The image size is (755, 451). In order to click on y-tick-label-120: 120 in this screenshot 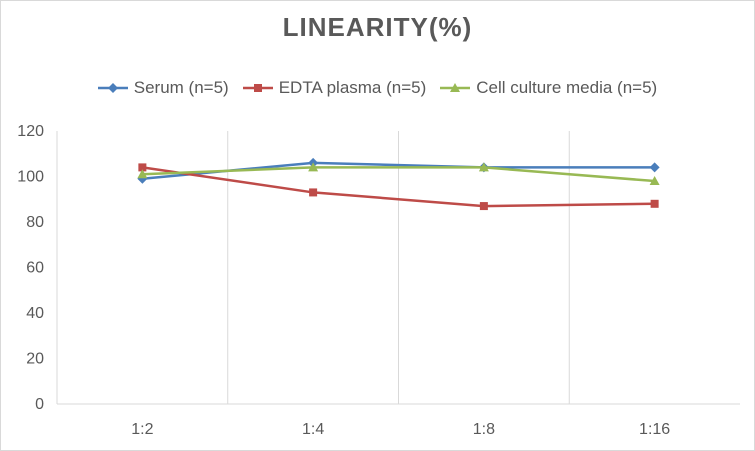, I will do `click(30, 131)`.